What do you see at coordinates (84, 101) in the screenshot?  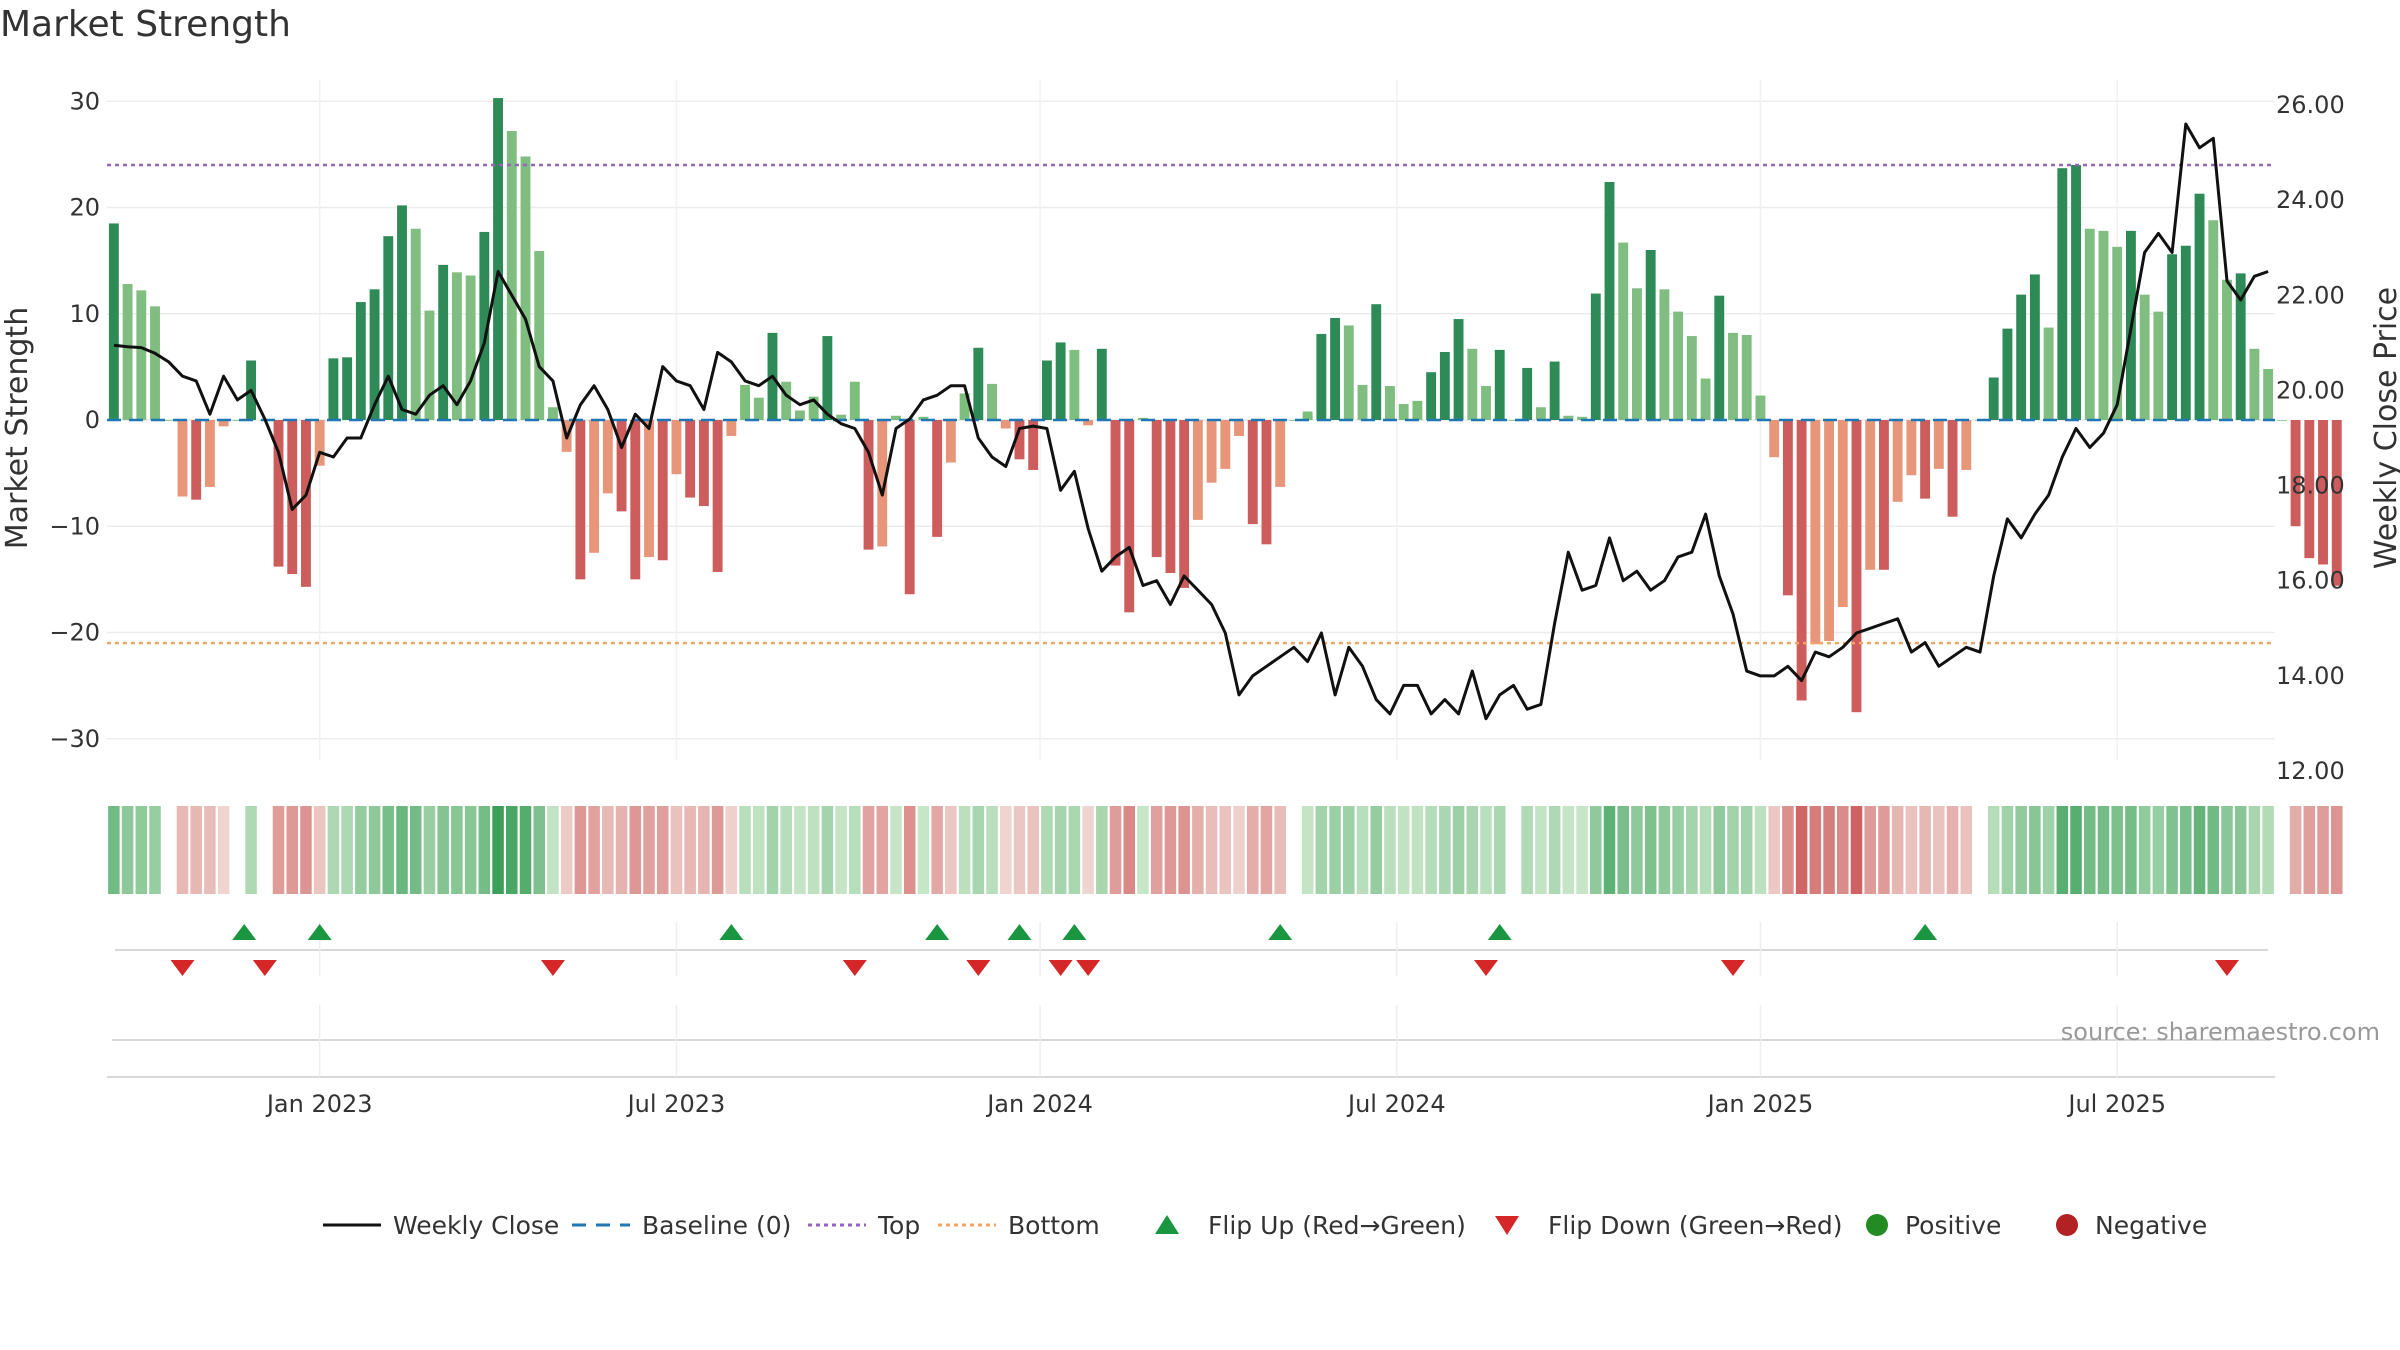 I see `y-tick-label: 30` at bounding box center [84, 101].